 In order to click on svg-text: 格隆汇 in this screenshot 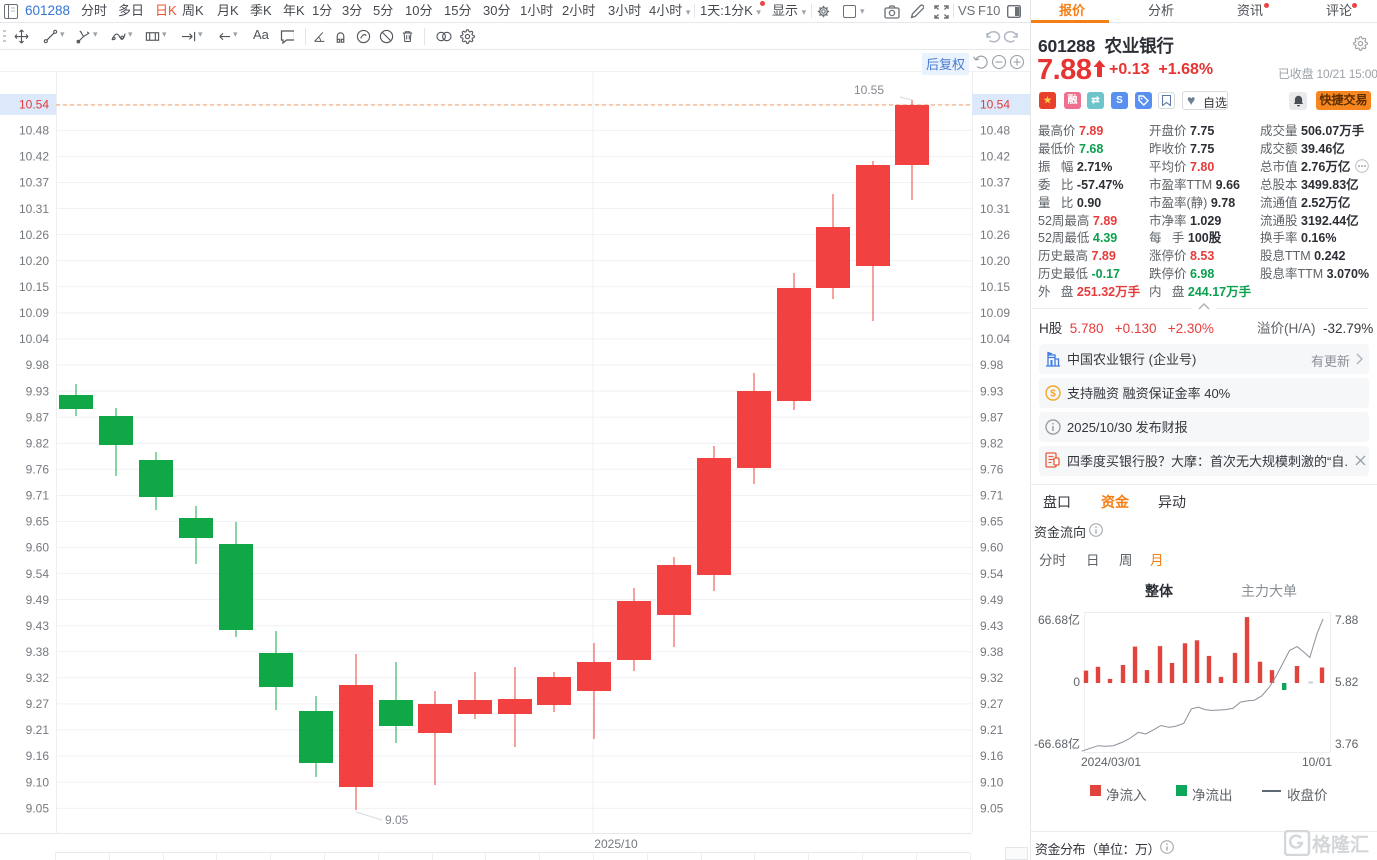, I will do `click(1340, 844)`.